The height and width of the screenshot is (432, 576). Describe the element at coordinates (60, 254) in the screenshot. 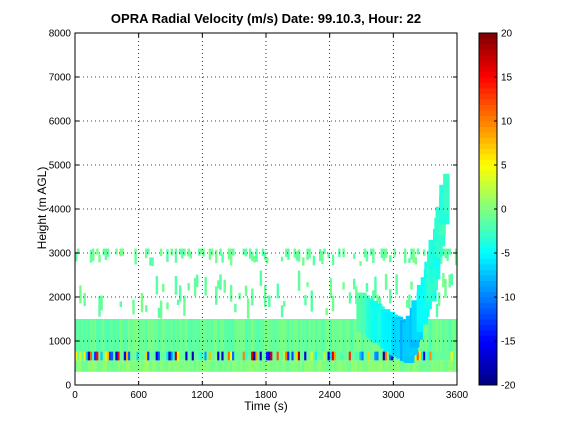

I see `y-tick-label: 3000` at that location.